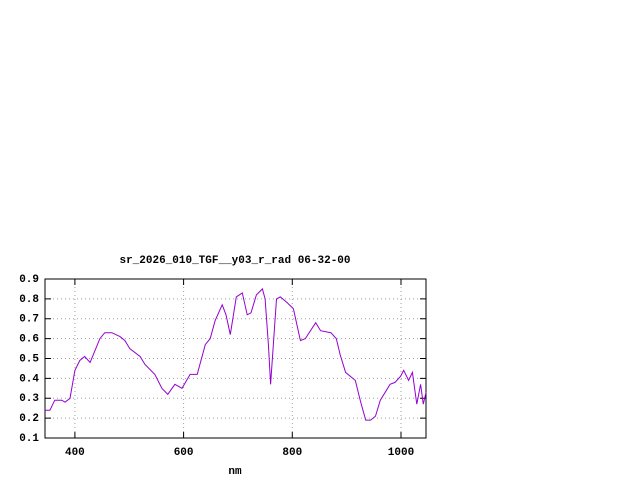  Describe the element at coordinates (29, 419) in the screenshot. I see `y-tick-label: 0.2` at that location.